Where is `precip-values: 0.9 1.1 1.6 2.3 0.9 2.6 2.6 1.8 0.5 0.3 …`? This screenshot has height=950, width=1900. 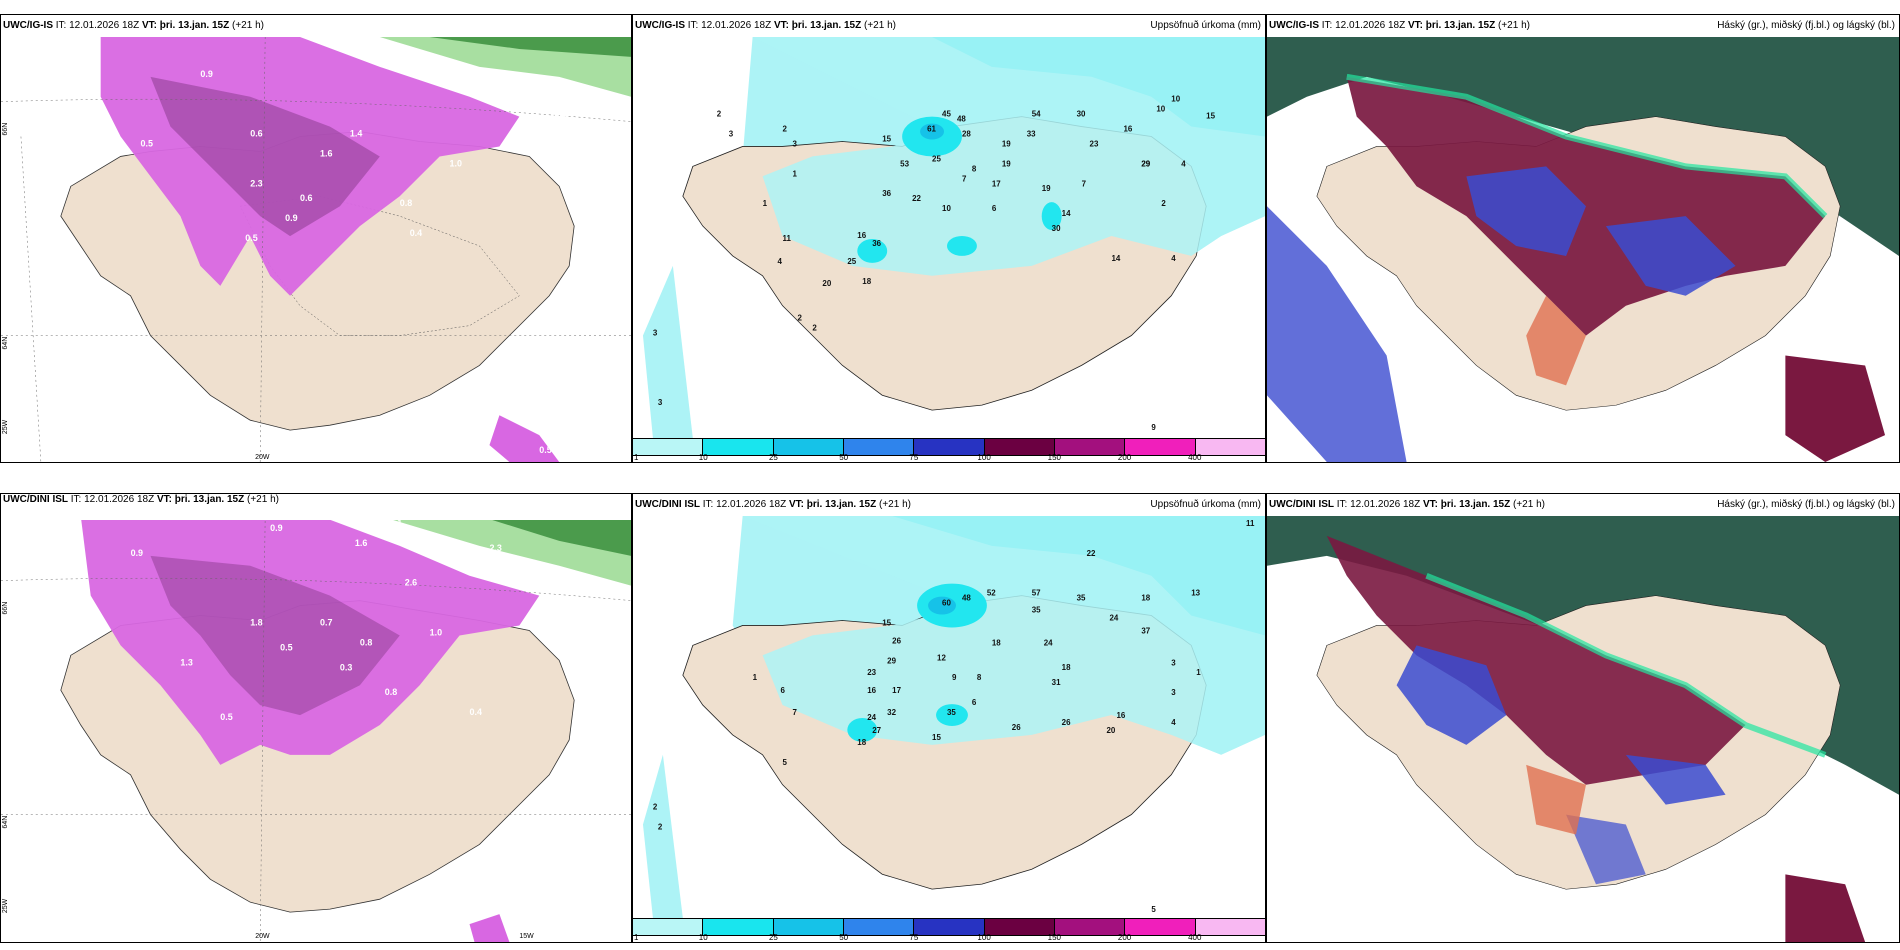
precip-values: 0.9 1.1 1.6 2.3 0.9 2.6 2.6 1.8 0.5 0.3 … is located at coordinates (356, 620).